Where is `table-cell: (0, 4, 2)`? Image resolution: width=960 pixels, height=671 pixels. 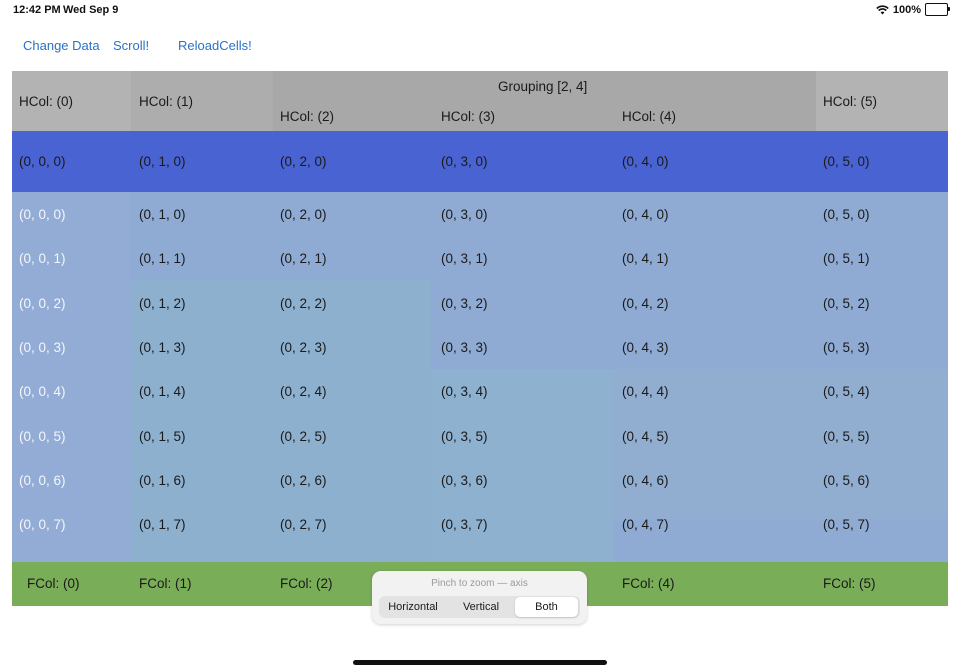 table-cell: (0, 4, 2) is located at coordinates (645, 303).